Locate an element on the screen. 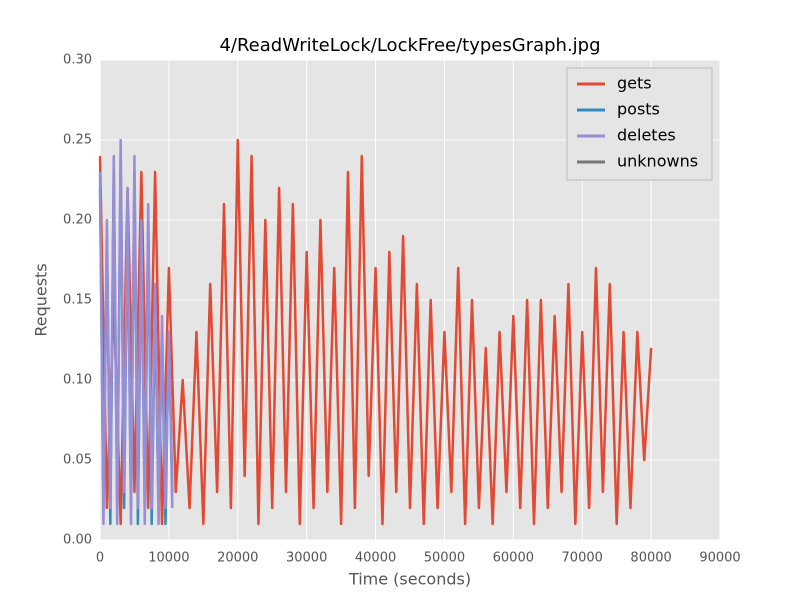 The image size is (800, 604). series-line is located at coordinates (136, 332).